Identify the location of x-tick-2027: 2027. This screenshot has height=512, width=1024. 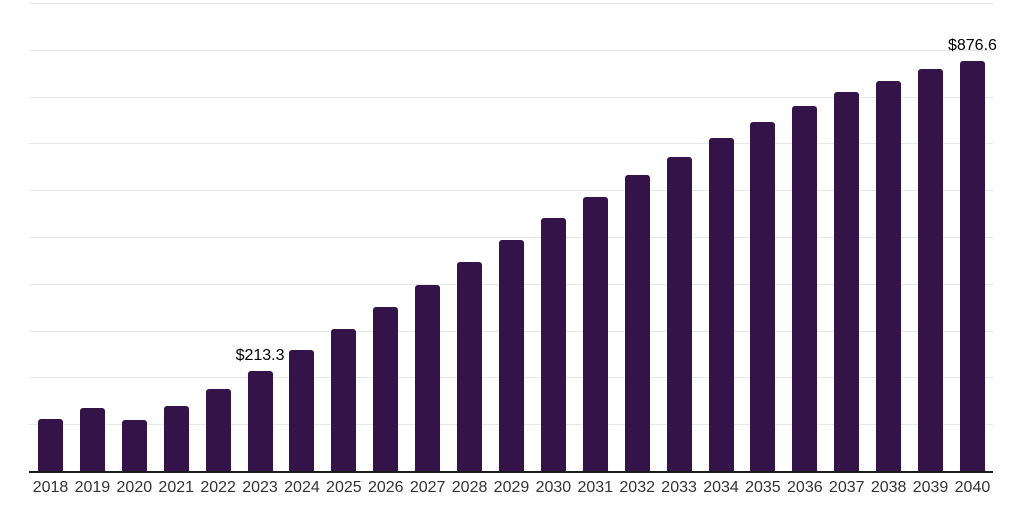
(427, 487).